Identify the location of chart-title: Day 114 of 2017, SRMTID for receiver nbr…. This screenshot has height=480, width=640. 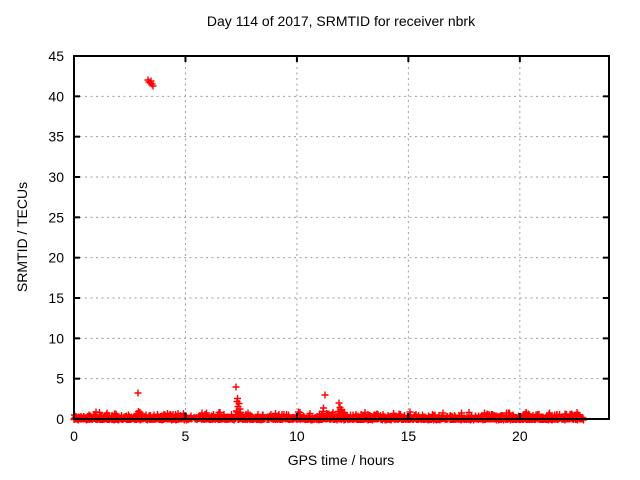
(341, 21).